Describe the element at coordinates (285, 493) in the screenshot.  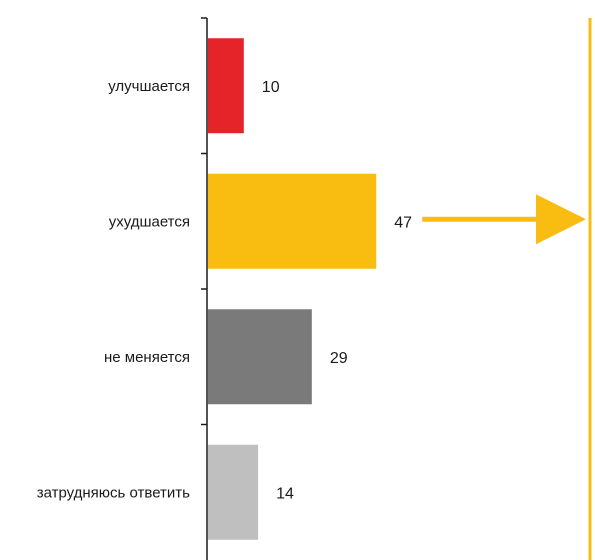
I see `value-label: 14` at that location.